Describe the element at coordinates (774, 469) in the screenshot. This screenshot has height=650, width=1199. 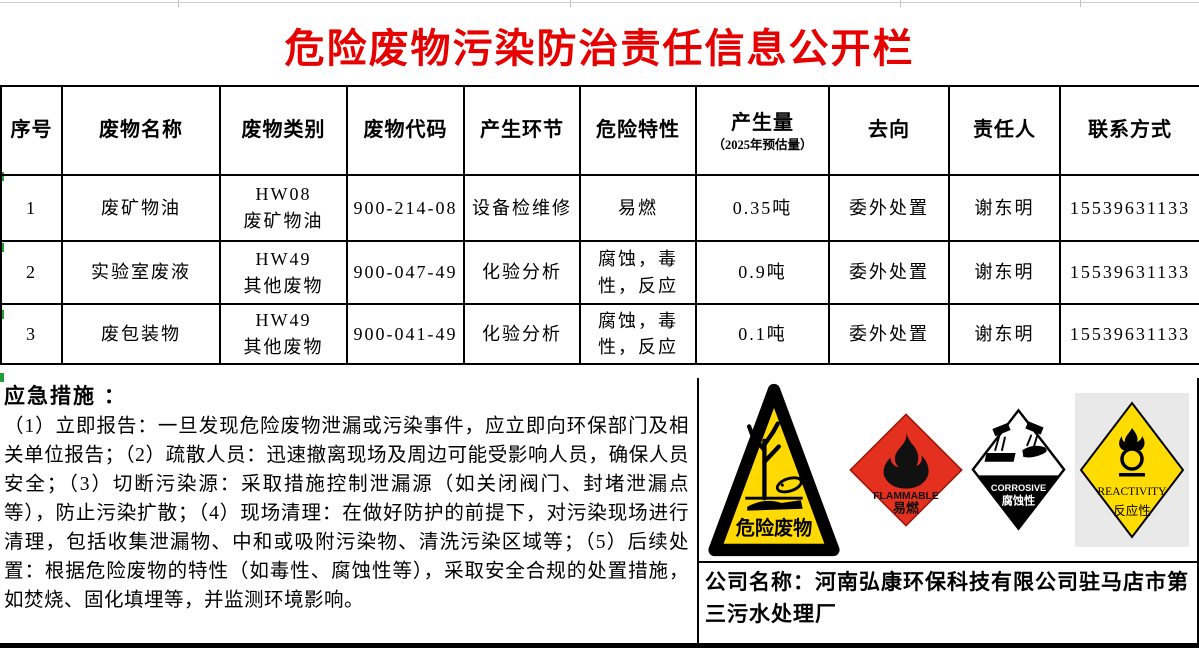
I see `hazardous-waste-warning-icon: 危险废物` at that location.